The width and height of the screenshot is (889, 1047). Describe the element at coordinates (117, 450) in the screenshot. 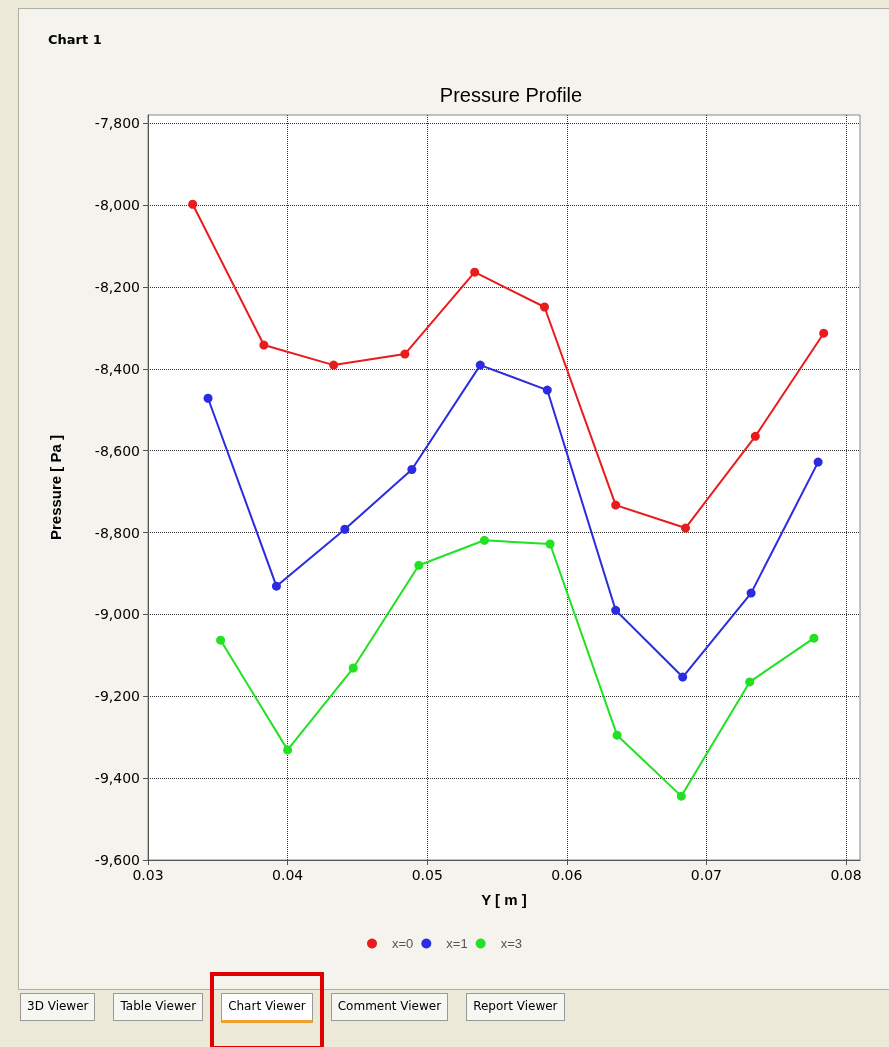

I see `y-tick-label: -8,600` at that location.